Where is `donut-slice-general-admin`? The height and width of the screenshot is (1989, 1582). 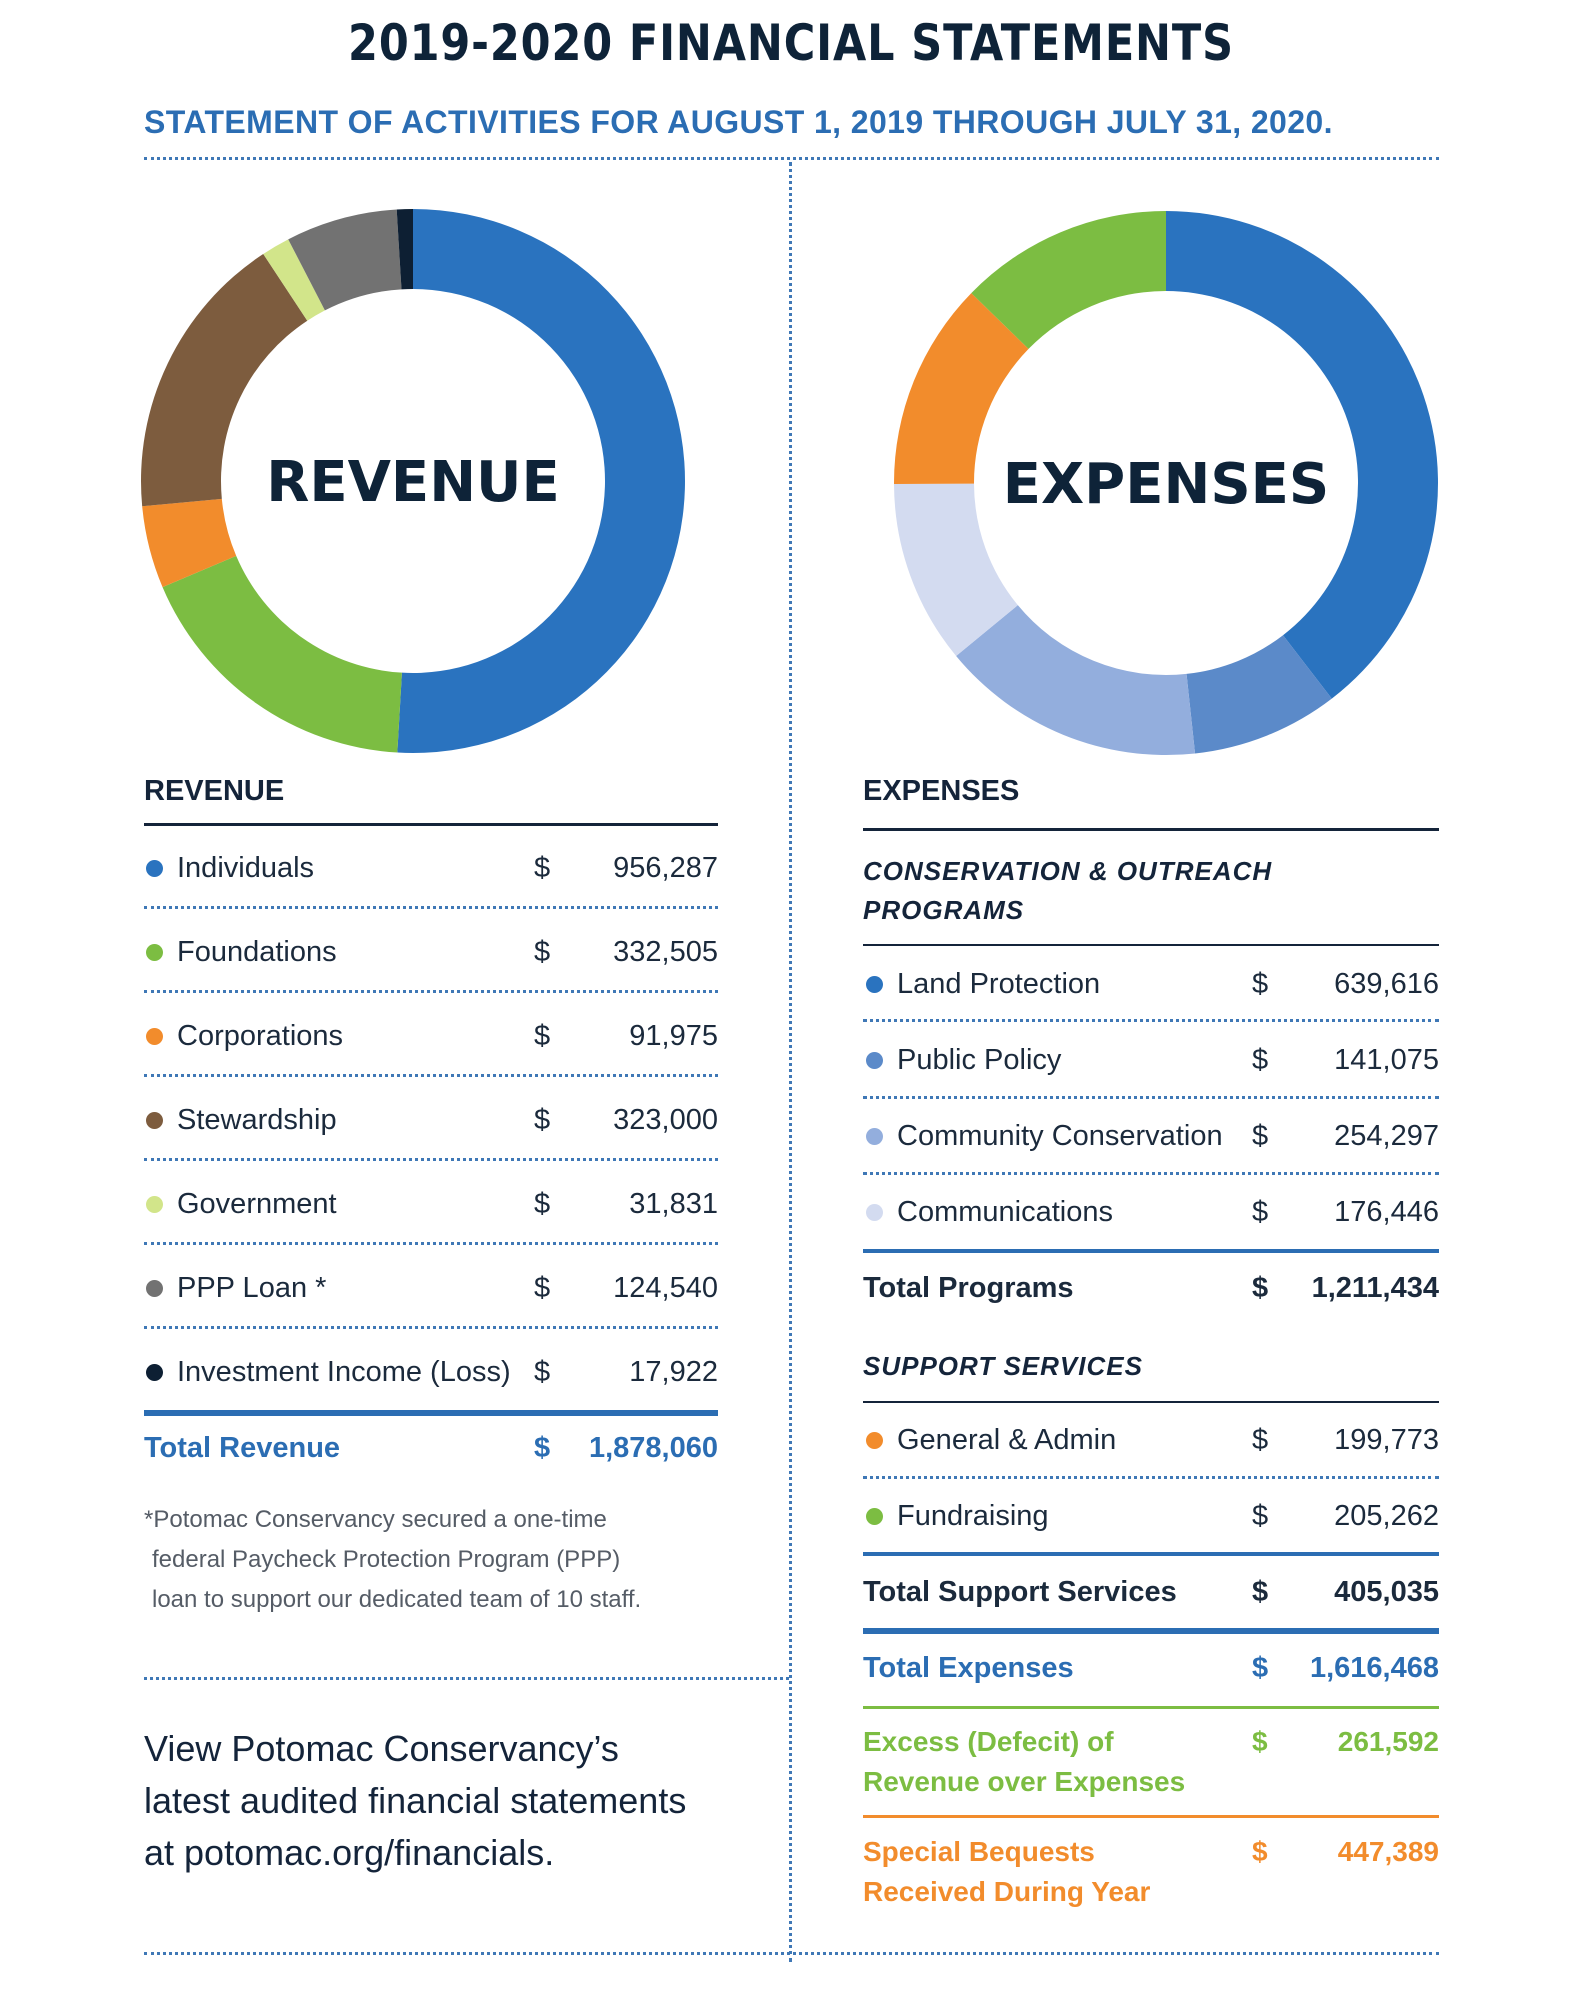
donut-slice-general-admin is located at coordinates (961, 388).